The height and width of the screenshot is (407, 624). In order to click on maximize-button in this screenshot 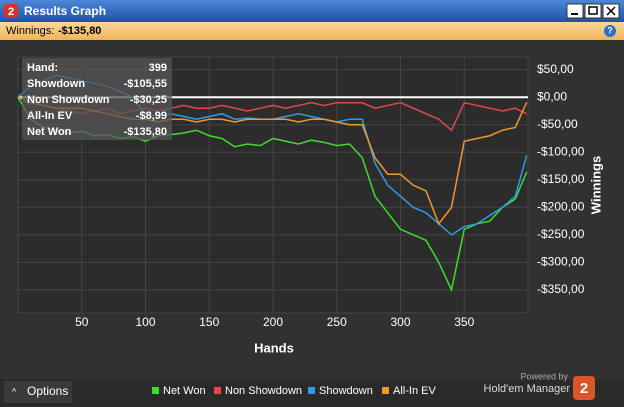, I will do `click(593, 11)`.